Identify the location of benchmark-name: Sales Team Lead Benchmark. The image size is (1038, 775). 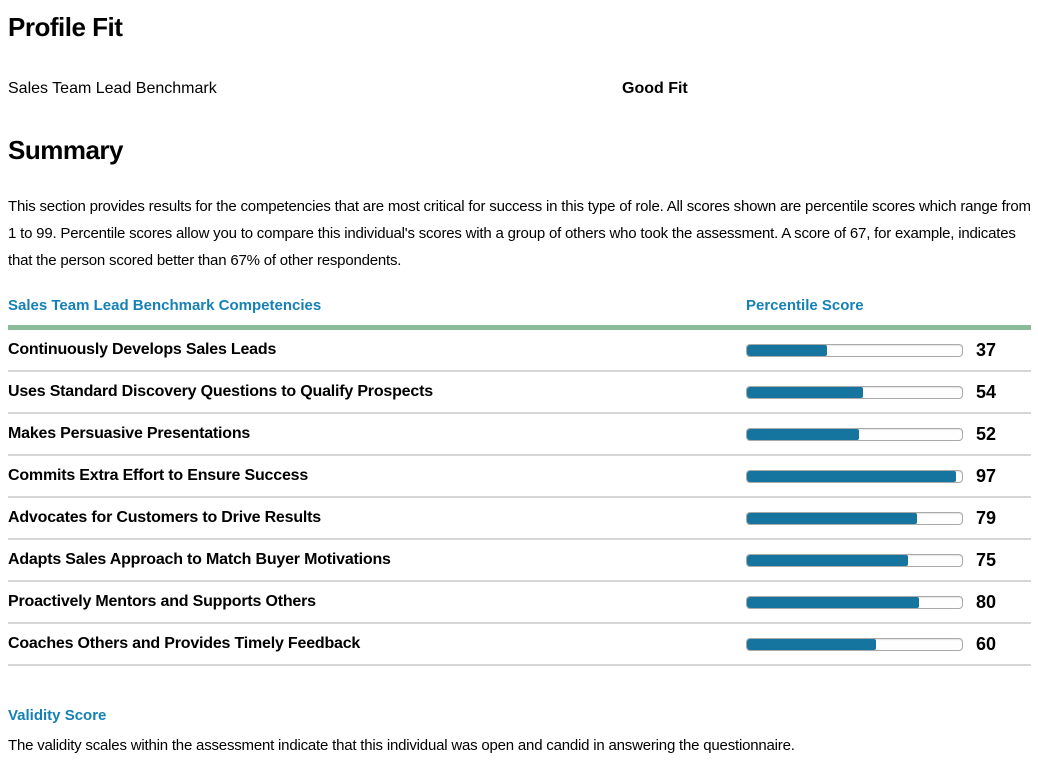
(112, 88).